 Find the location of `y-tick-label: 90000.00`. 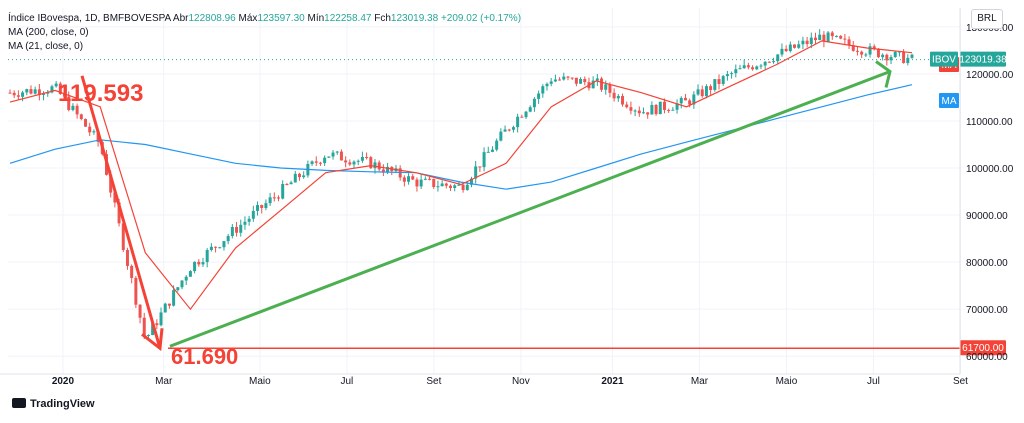

y-tick-label: 90000.00 is located at coordinates (987, 216).